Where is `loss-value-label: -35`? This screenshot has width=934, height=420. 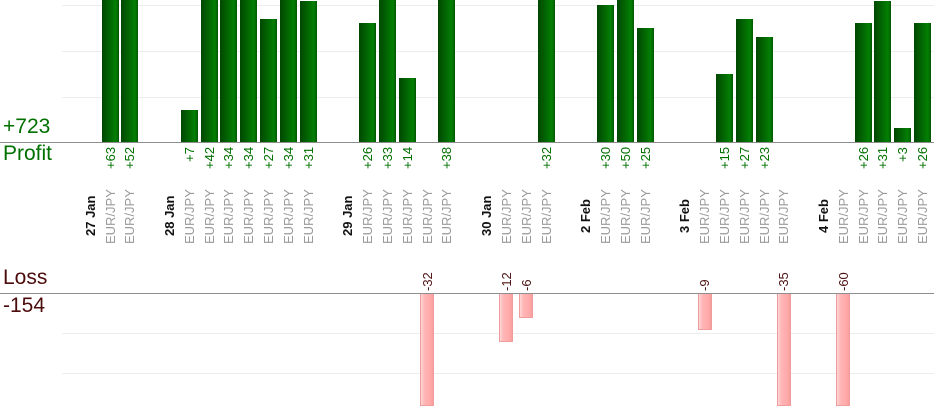
loss-value-label: -35 is located at coordinates (783, 281).